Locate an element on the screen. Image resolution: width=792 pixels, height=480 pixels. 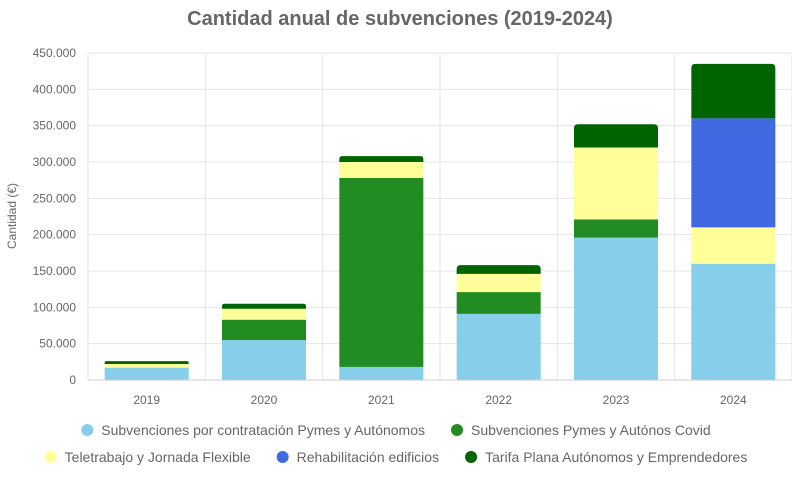
legend-item: Teletrabajo y Jornada Flexible is located at coordinates (147, 457).